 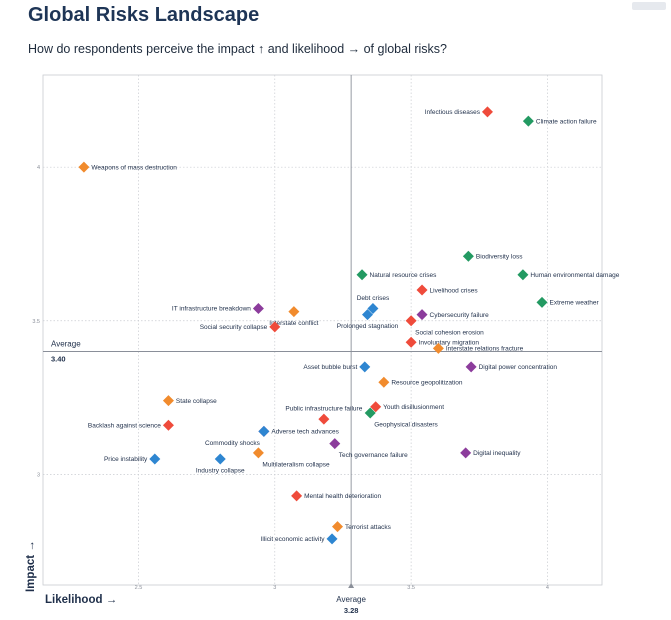 What do you see at coordinates (574, 275) in the screenshot?
I see `risk-label: Human environmental damage` at bounding box center [574, 275].